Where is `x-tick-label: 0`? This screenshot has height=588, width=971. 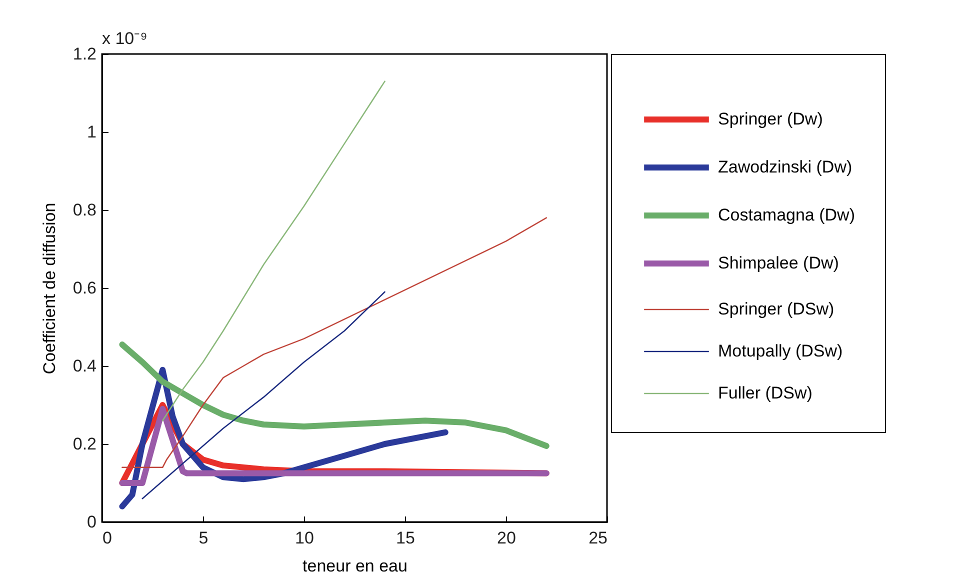 x-tick-label: 0 is located at coordinates (107, 538).